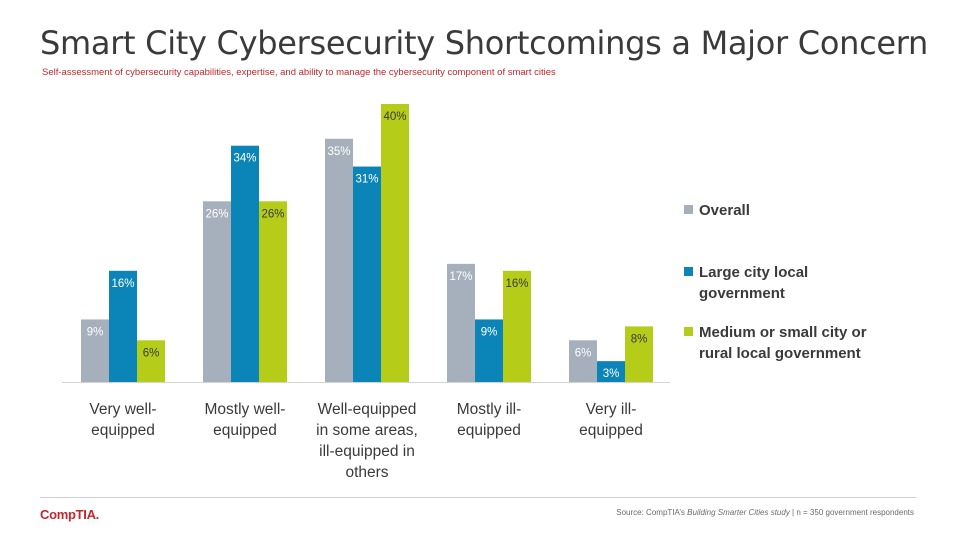 The width and height of the screenshot is (960, 540). Describe the element at coordinates (366, 180) in the screenshot. I see `data-label-2-3: 31%` at that location.